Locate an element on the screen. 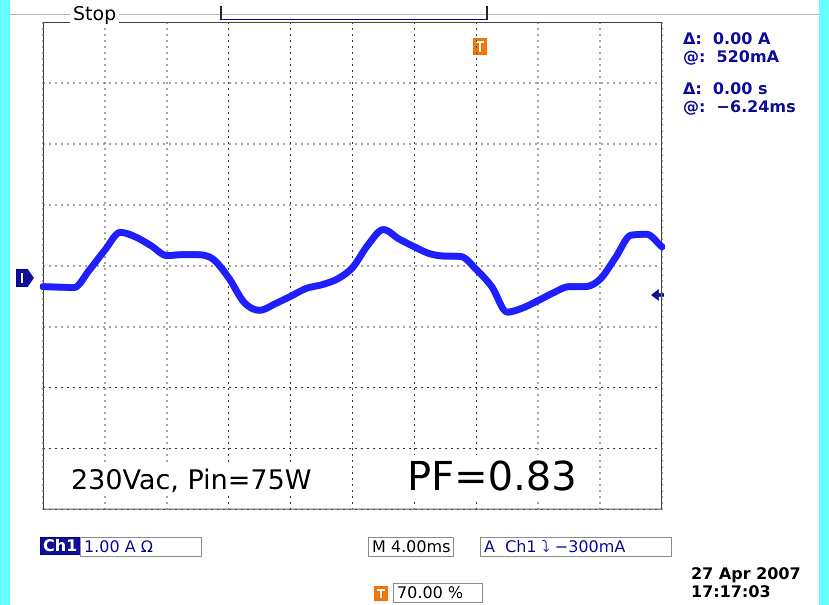 The width and height of the screenshot is (829, 605). text: 230Vac, Pin=75W is located at coordinates (191, 480).